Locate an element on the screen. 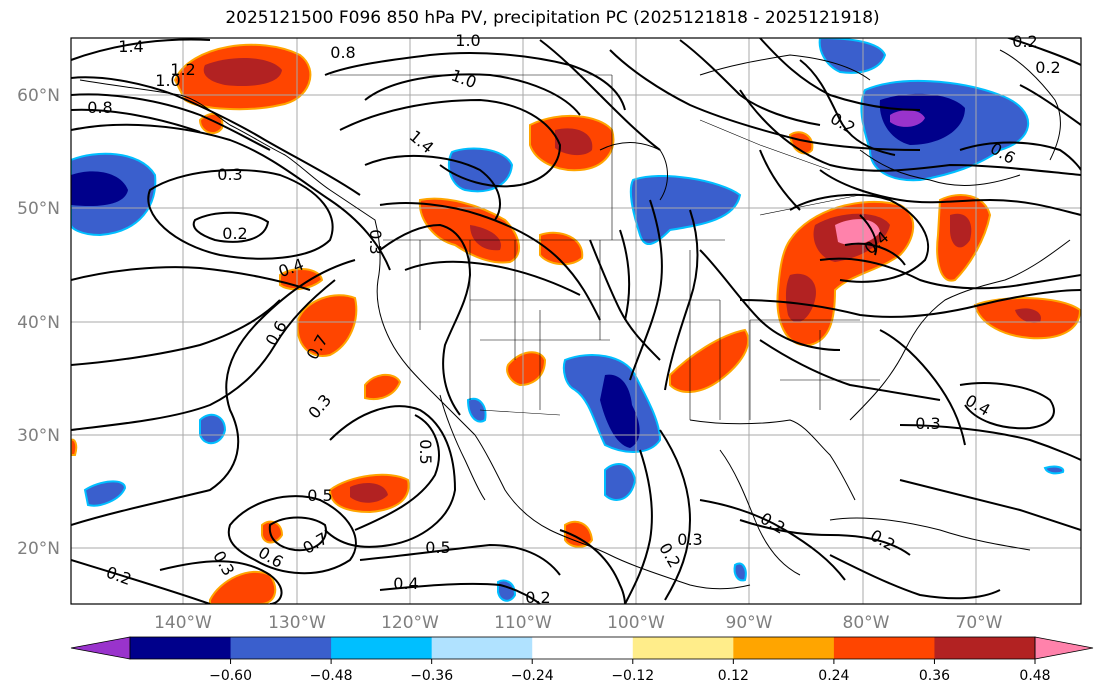 The width and height of the screenshot is (1105, 698). lon-label: 140°W is located at coordinates (183, 623).